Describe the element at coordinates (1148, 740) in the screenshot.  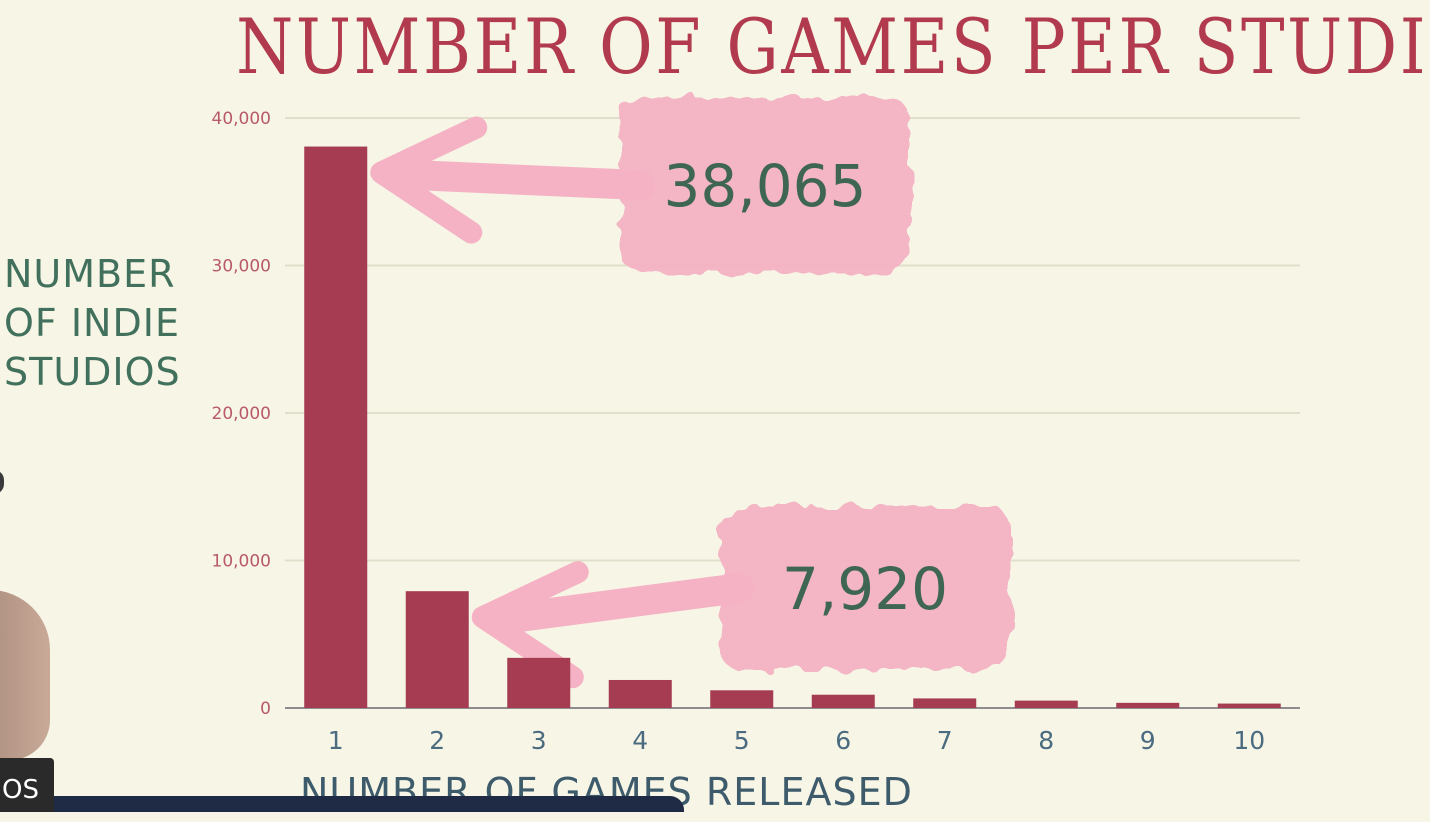
I see `x-tick-label: 9` at that location.